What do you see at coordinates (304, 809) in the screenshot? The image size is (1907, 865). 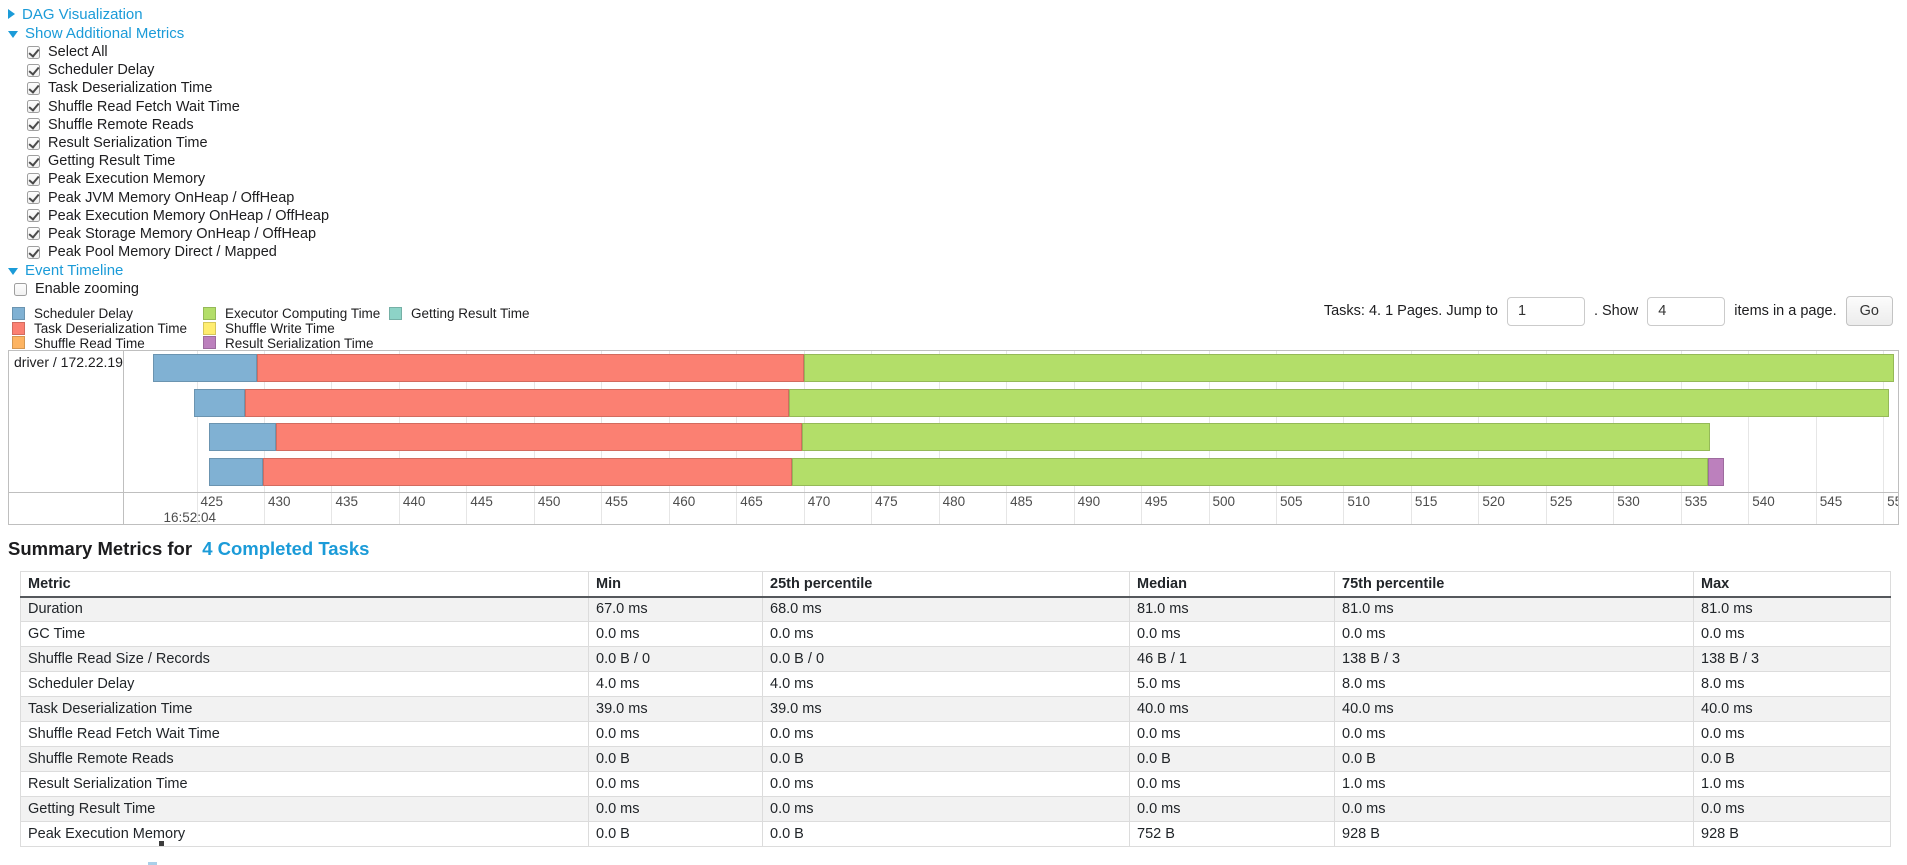 I see `metric-name-cell: Getting Result Time` at bounding box center [304, 809].